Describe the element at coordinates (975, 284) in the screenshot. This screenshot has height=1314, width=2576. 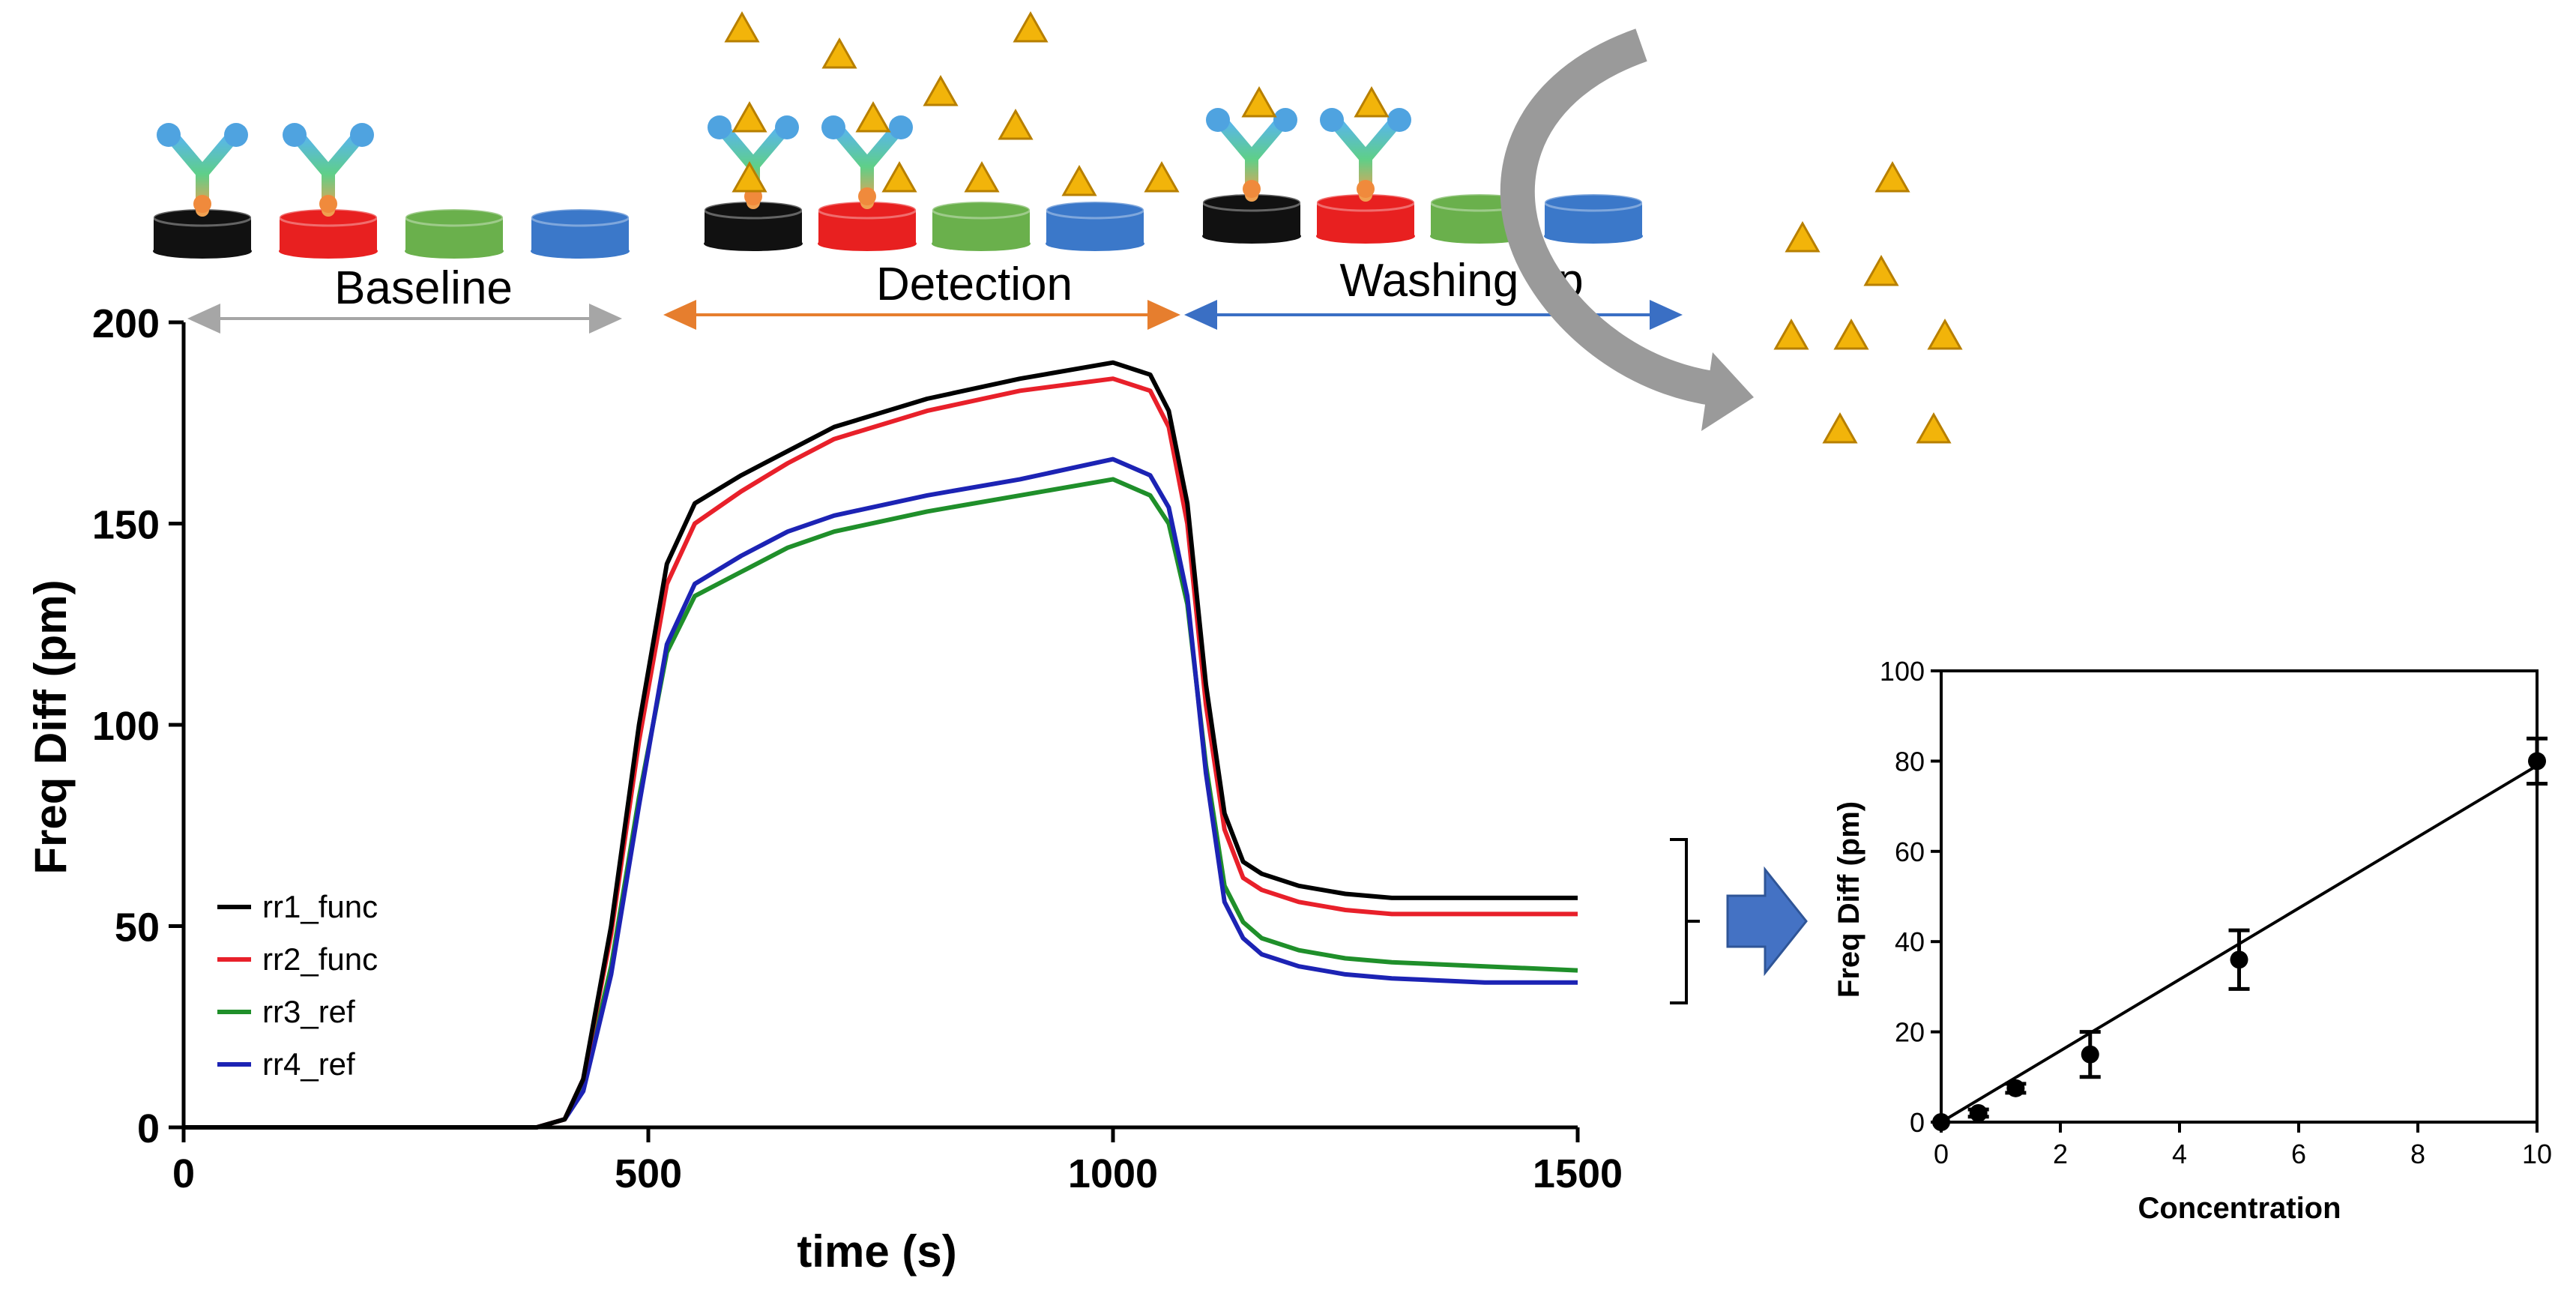
I see `stage-label-detection: Detection` at that location.